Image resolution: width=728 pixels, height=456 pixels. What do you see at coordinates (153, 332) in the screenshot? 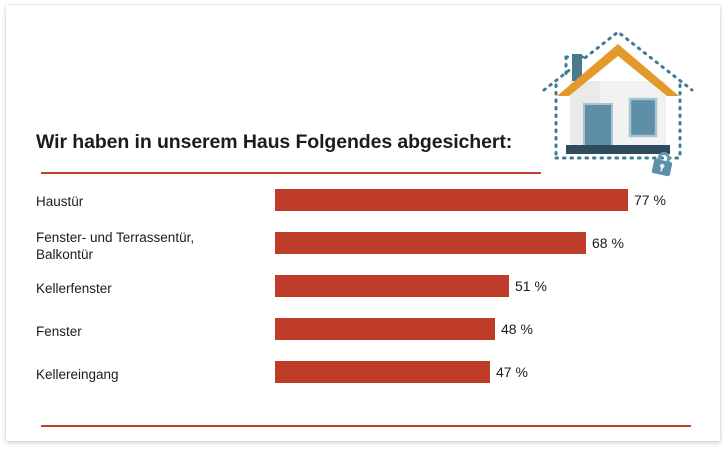
I see `bar-category-label: Fenster` at bounding box center [153, 332].